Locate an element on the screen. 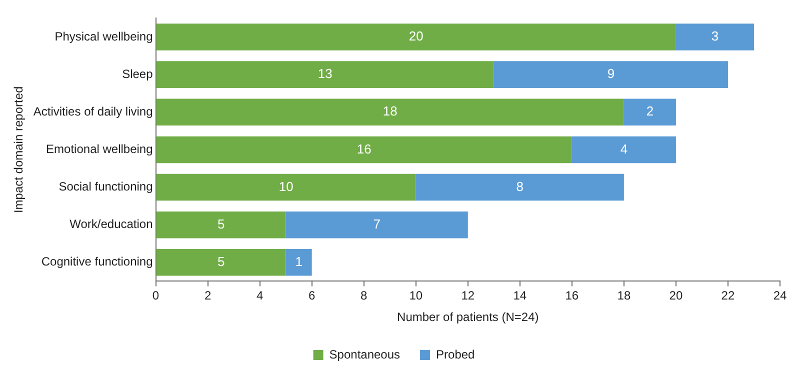 Image resolution: width=798 pixels, height=379 pixels. data-label: 3 is located at coordinates (715, 36).